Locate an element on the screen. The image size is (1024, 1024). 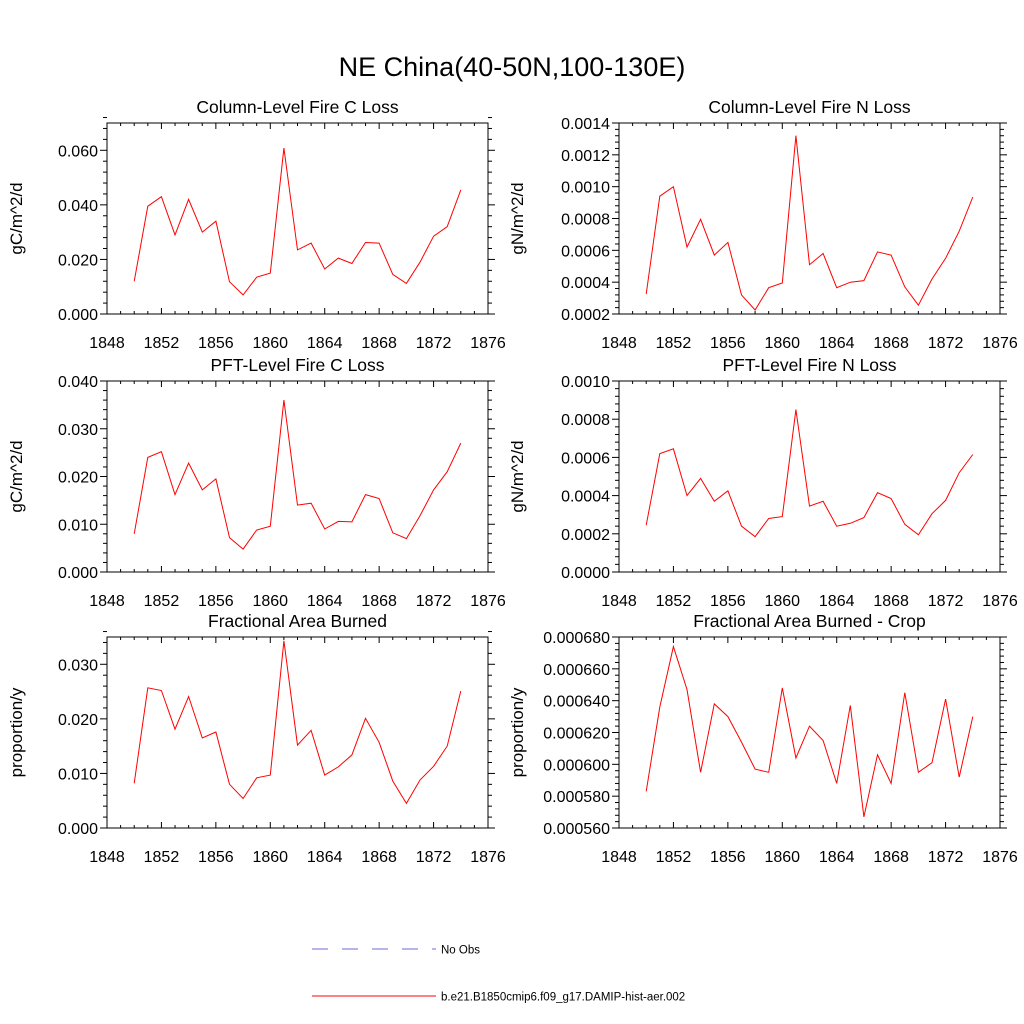
y-tick-label: 0.0002 is located at coordinates (585, 535).